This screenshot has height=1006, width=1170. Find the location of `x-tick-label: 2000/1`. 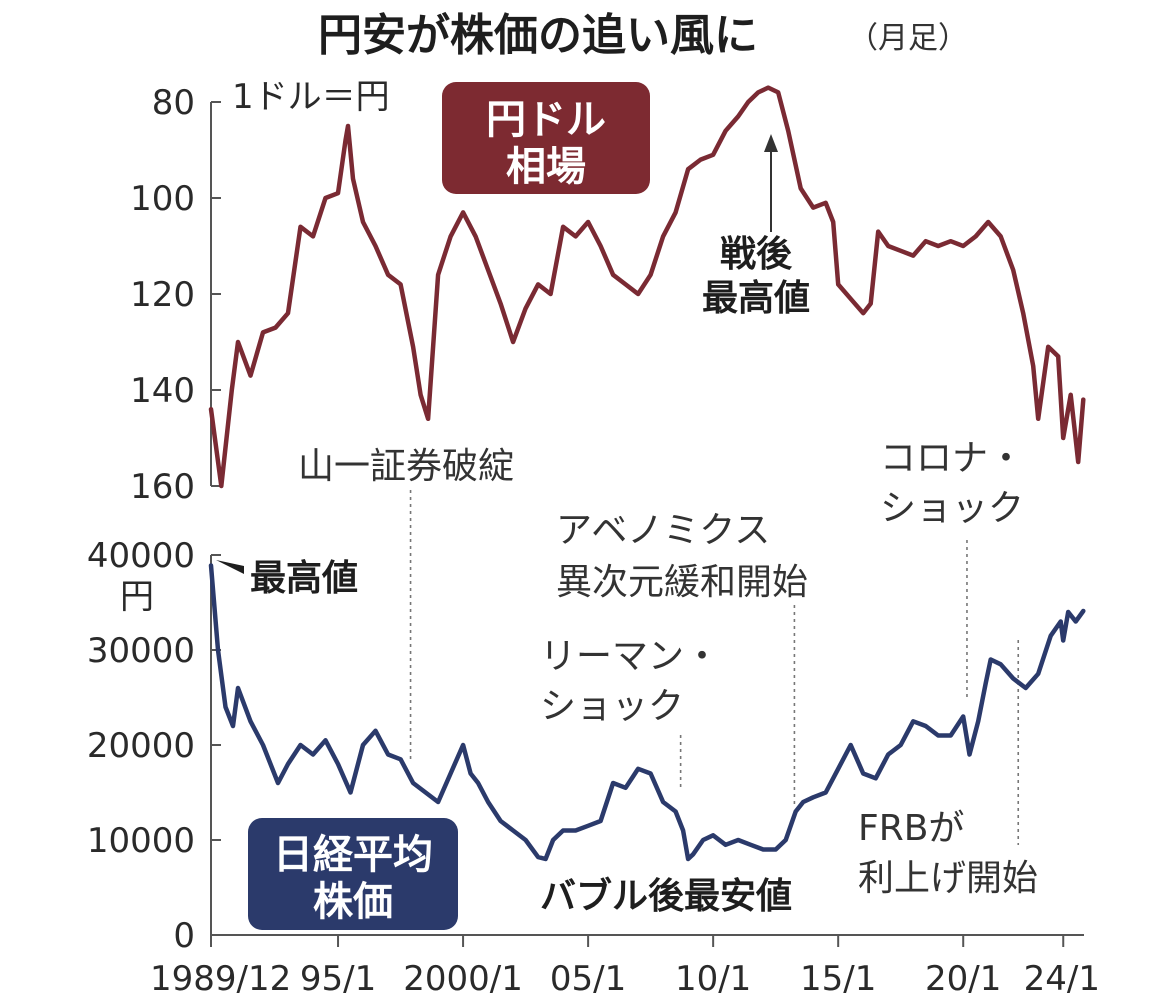

x-tick-label: 2000/1 is located at coordinates (463, 979).